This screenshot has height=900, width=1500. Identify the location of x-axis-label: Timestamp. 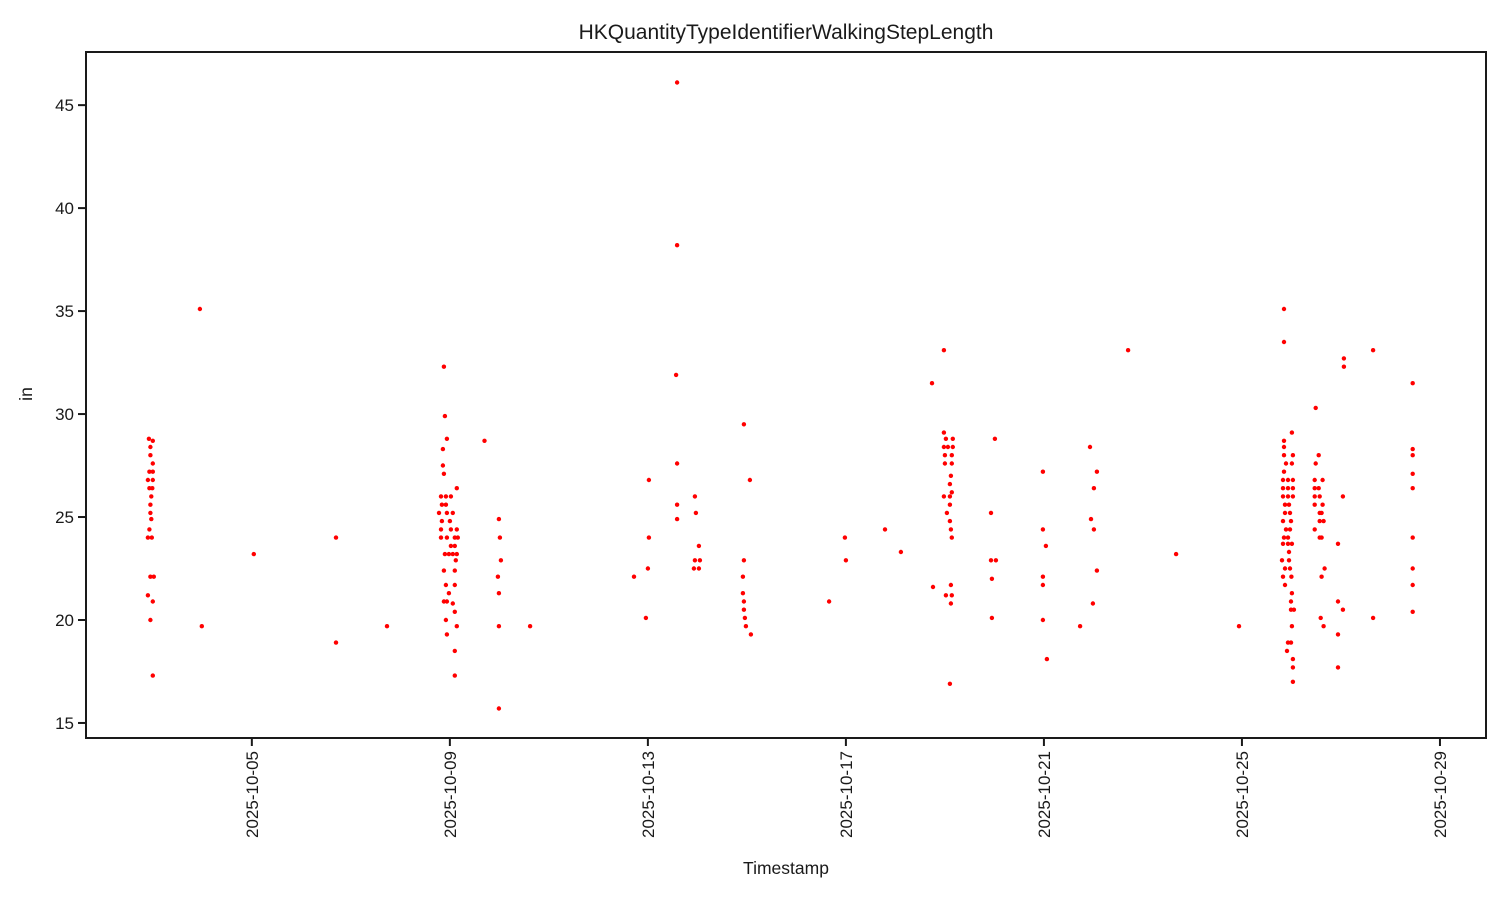
(786, 868).